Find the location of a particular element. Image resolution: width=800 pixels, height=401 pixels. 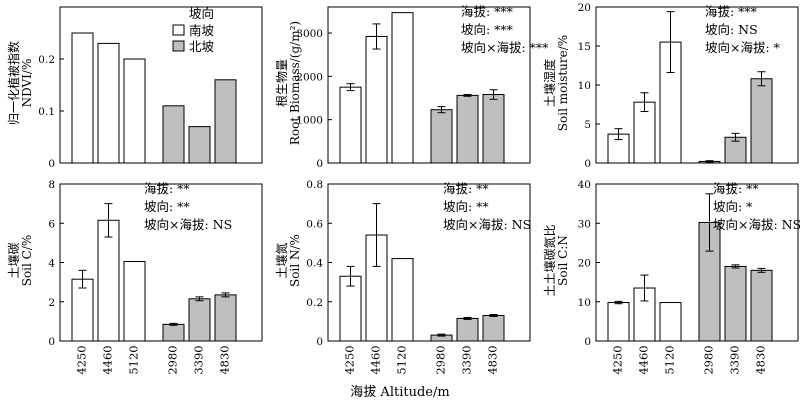

stat-annotation: 坡向: NS is located at coordinates (731, 29).